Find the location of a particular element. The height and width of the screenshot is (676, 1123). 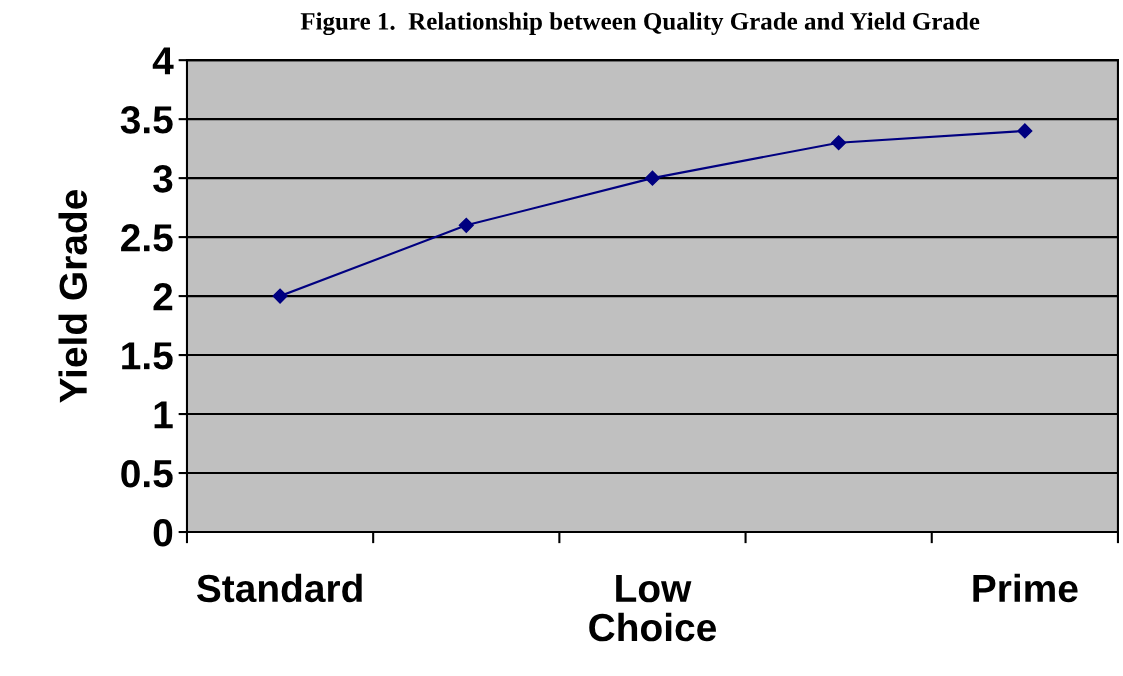

y-tick-label: 4 is located at coordinates (163, 61).